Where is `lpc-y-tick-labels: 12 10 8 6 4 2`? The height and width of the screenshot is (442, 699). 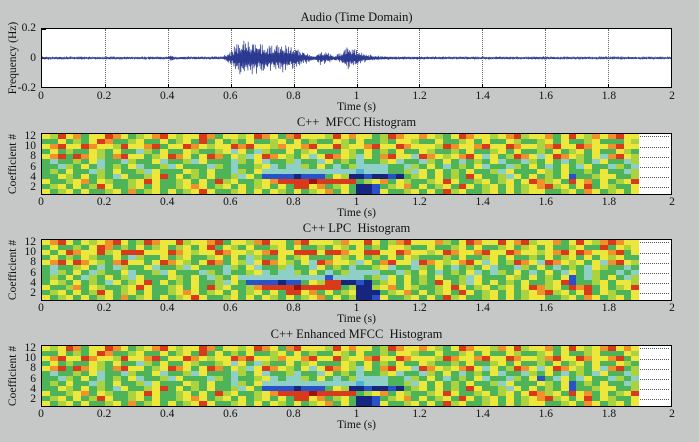
lpc-y-tick-labels: 12 10 8 6 4 2 is located at coordinates (19, 268).